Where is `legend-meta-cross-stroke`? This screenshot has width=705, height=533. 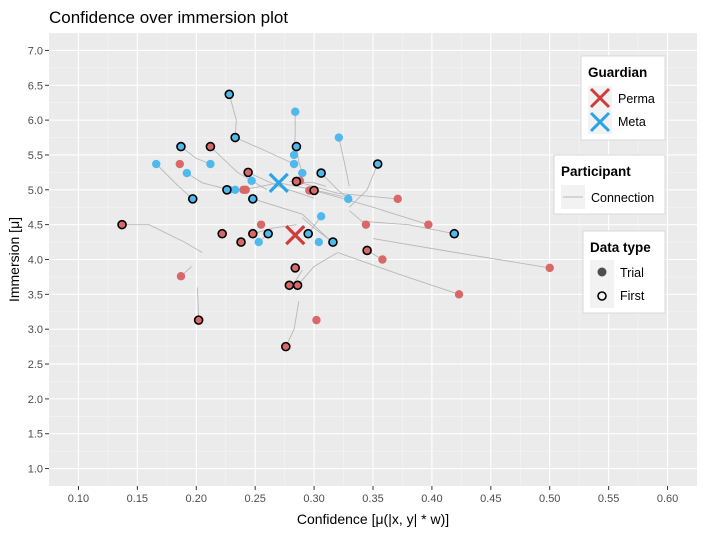
legend-meta-cross-stroke is located at coordinates (600, 122).